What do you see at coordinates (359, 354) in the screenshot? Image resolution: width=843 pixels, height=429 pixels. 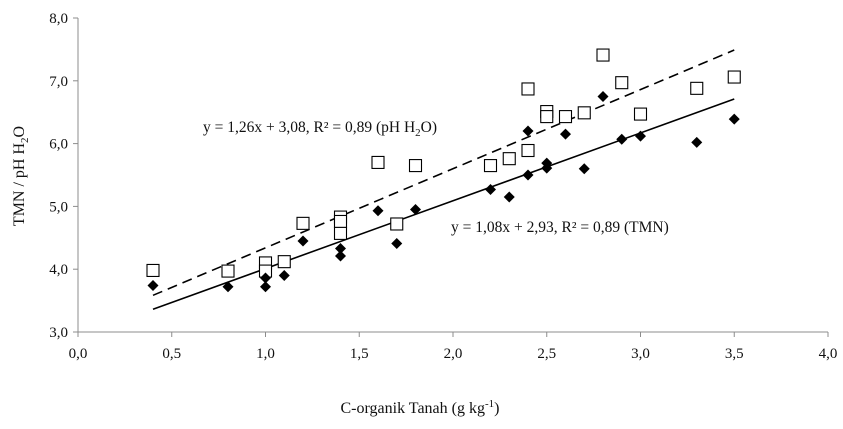 I see `x-tick-label: 1,5` at bounding box center [359, 354].